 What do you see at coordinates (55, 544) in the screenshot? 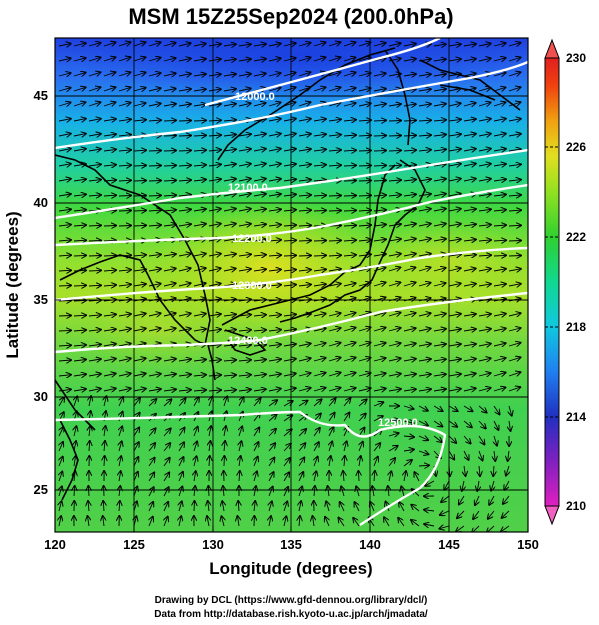
I see `x-tick-label: 120` at bounding box center [55, 544].